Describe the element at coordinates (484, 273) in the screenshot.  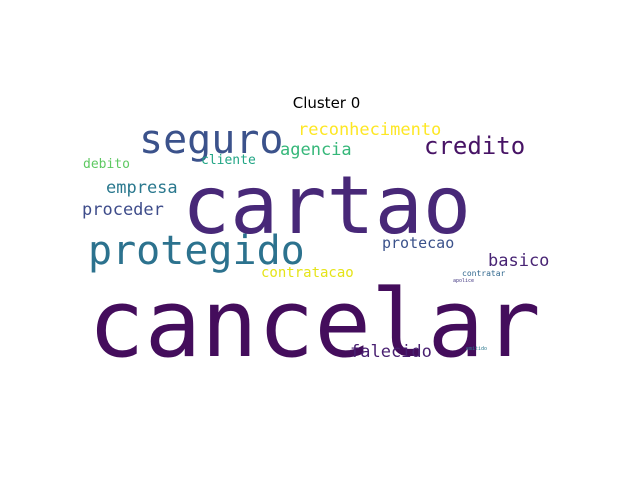
I see `word-contratar: contratar` at that location.